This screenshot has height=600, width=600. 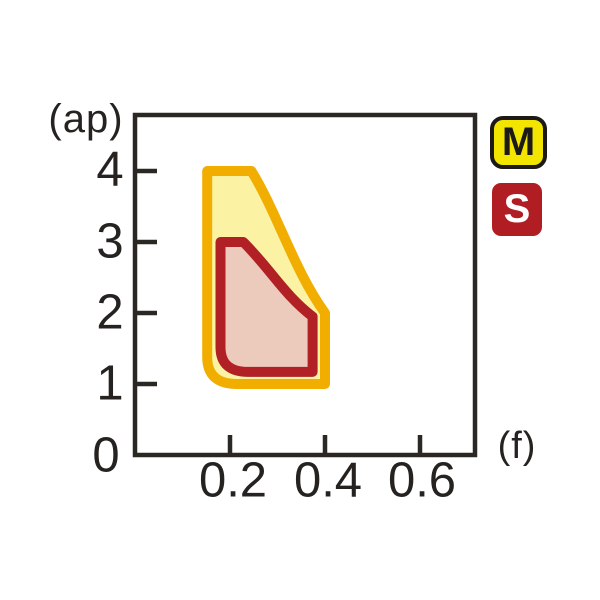 What do you see at coordinates (233, 480) in the screenshot?
I see `x-tick-label-0.2: 0.2` at bounding box center [233, 480].